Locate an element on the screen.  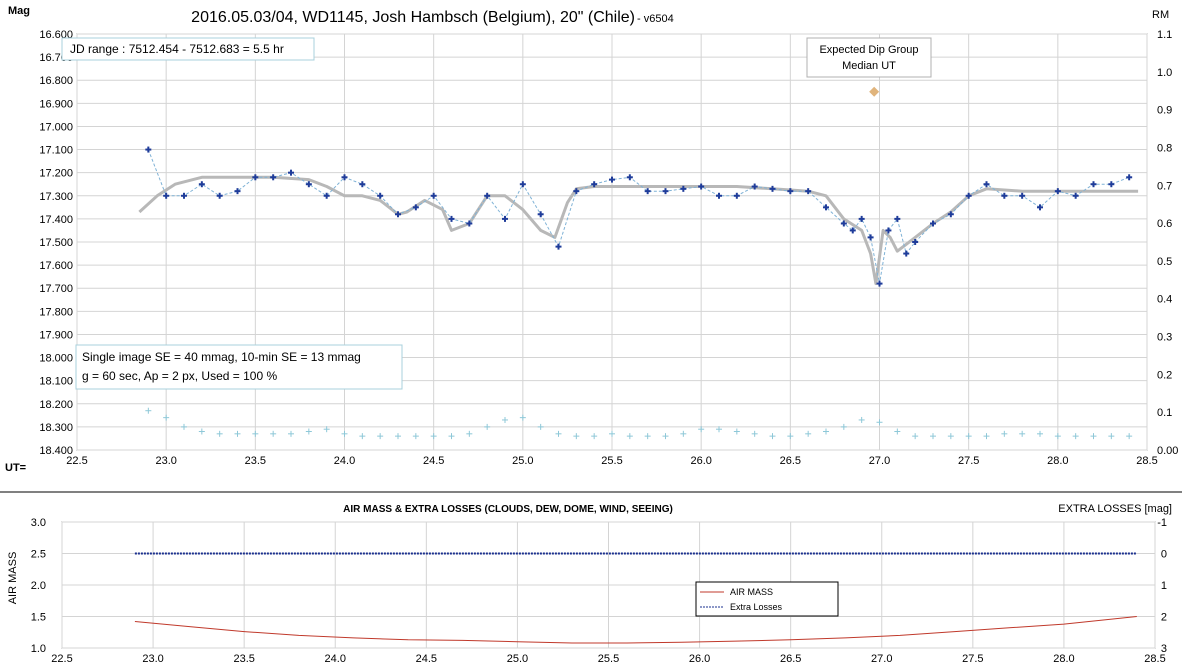
bottom-x-tick-label: 22.5 is located at coordinates (61, 659).